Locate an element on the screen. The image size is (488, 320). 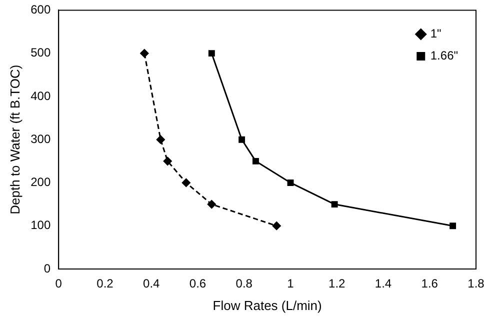
x-tick-label: 1.4 is located at coordinates (383, 283).